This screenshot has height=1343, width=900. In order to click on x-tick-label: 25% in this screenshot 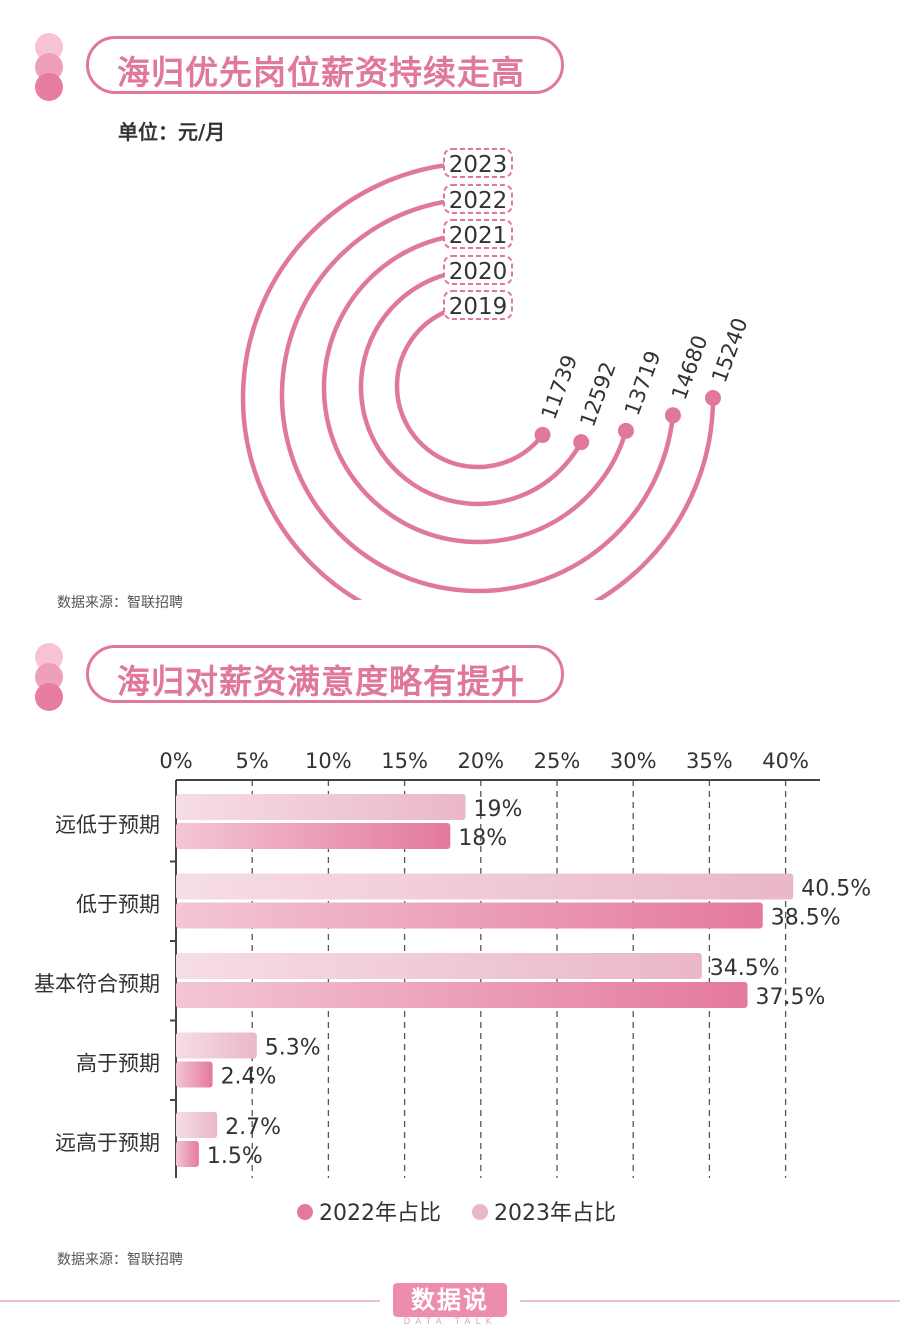, I will do `click(557, 761)`.